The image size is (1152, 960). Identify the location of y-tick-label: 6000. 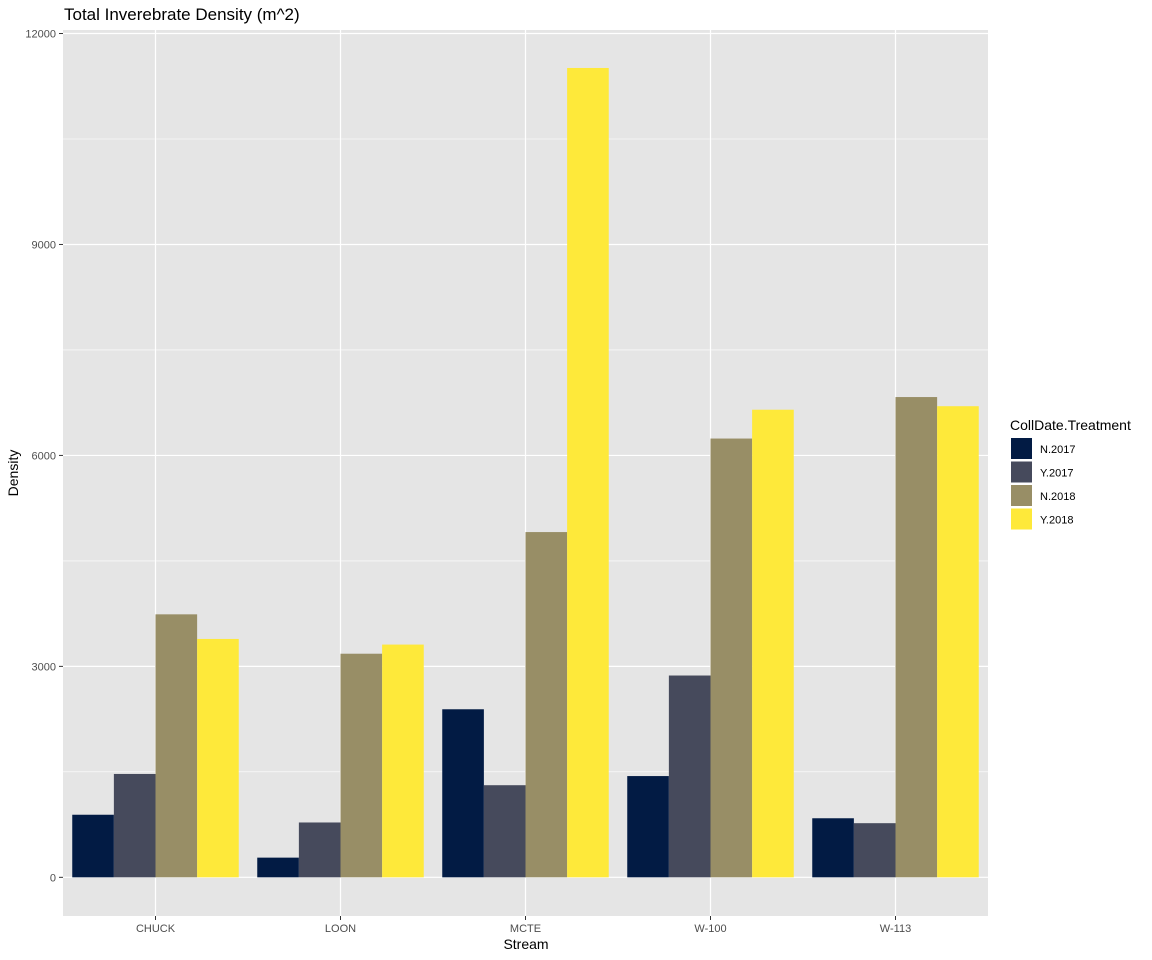
(44, 456).